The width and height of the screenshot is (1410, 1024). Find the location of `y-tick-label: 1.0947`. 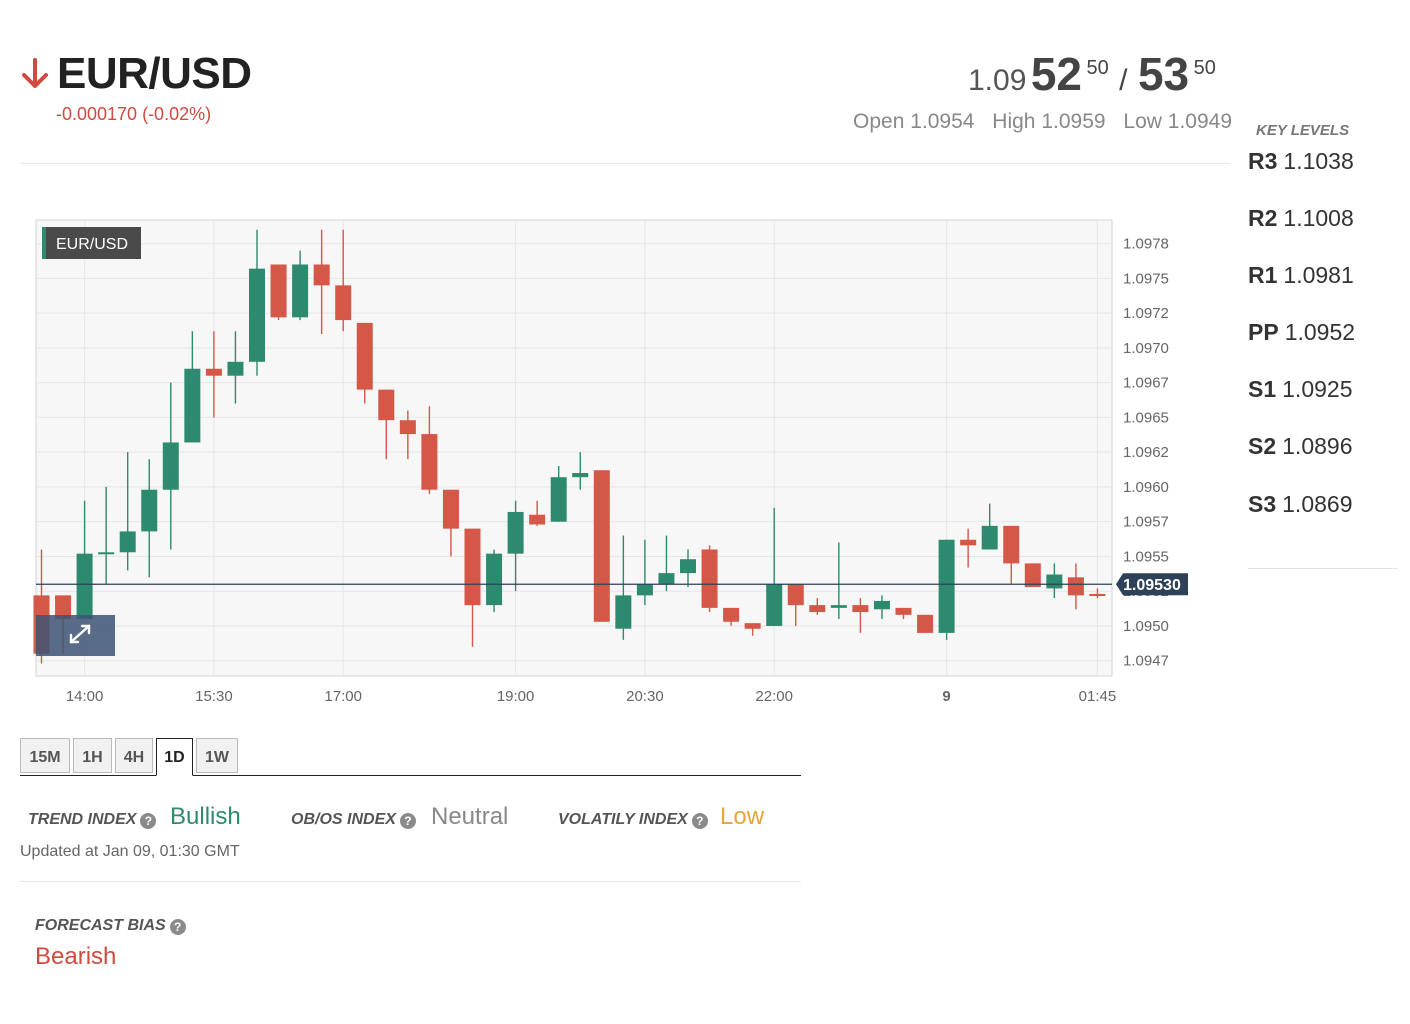

y-tick-label: 1.0947 is located at coordinates (1146, 661).